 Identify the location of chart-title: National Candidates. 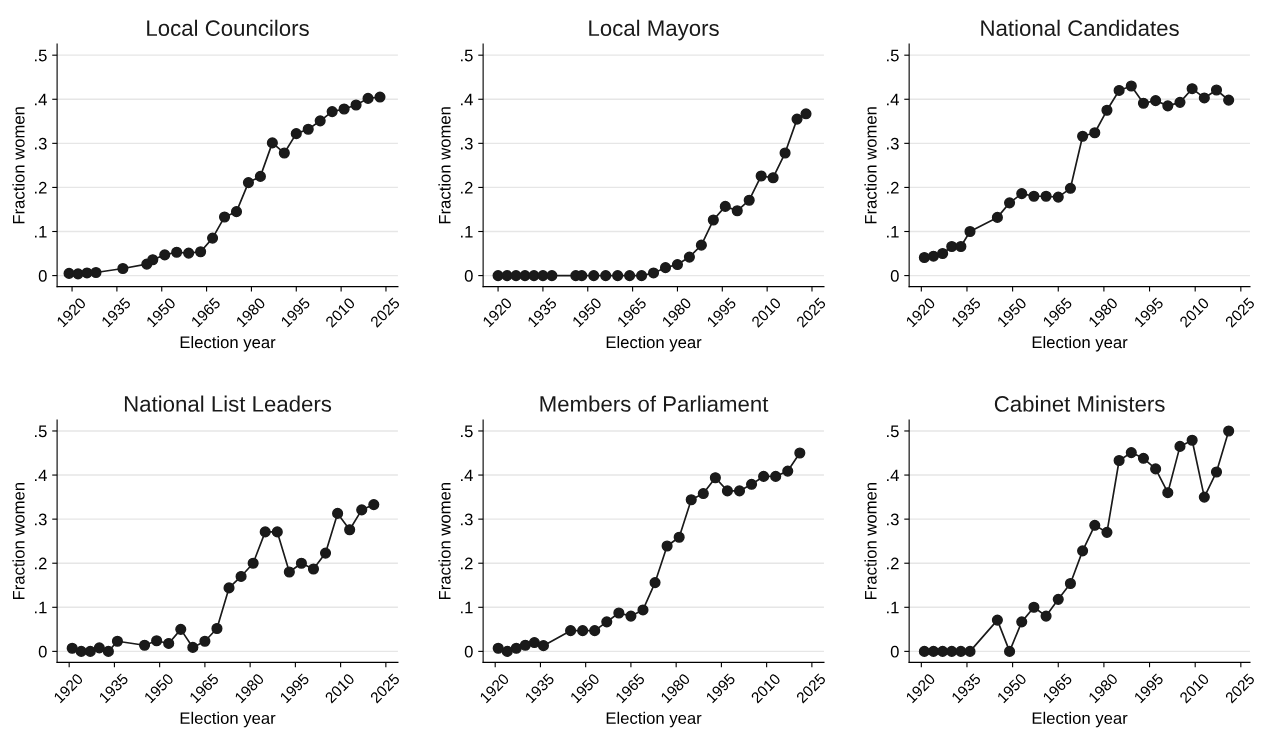
(1080, 28).